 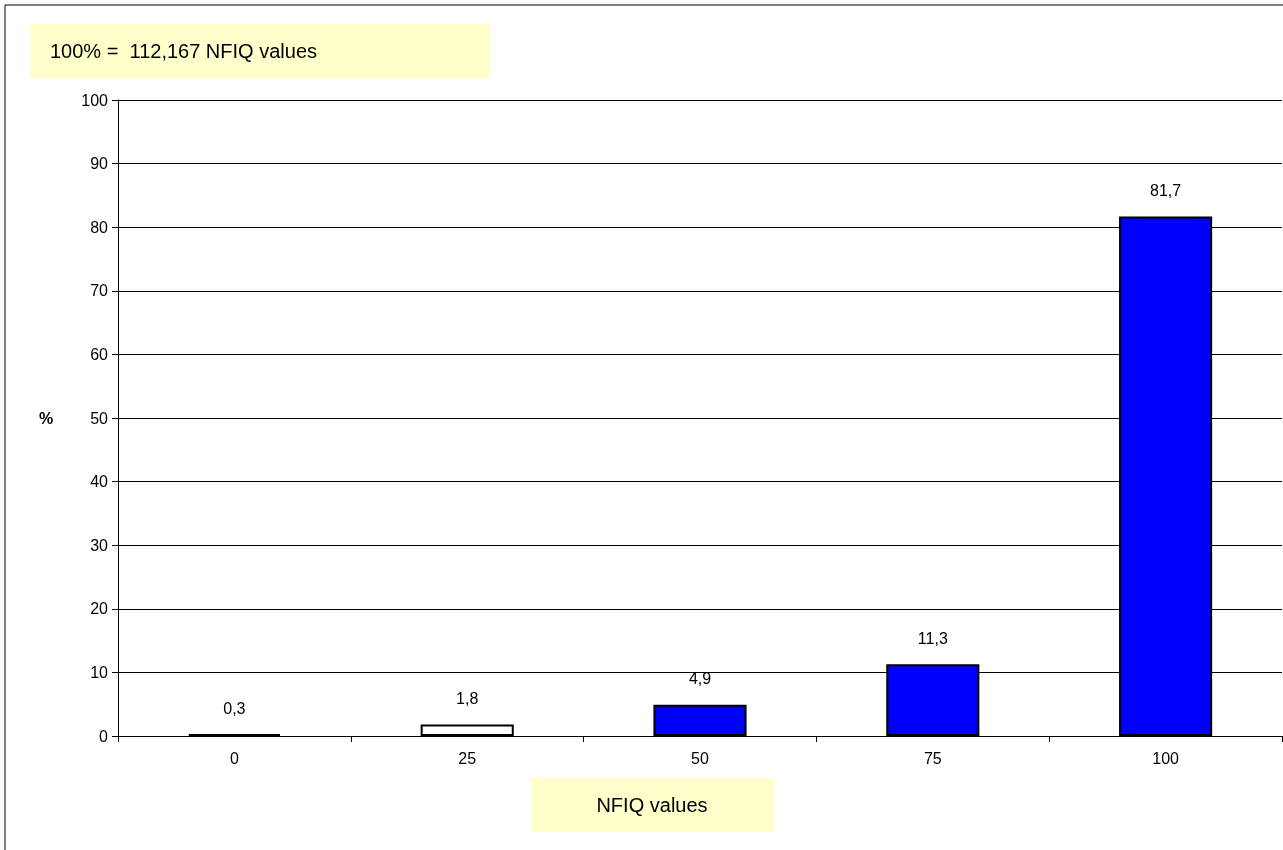 What do you see at coordinates (99, 227) in the screenshot?
I see `y-tick-label: 80` at bounding box center [99, 227].